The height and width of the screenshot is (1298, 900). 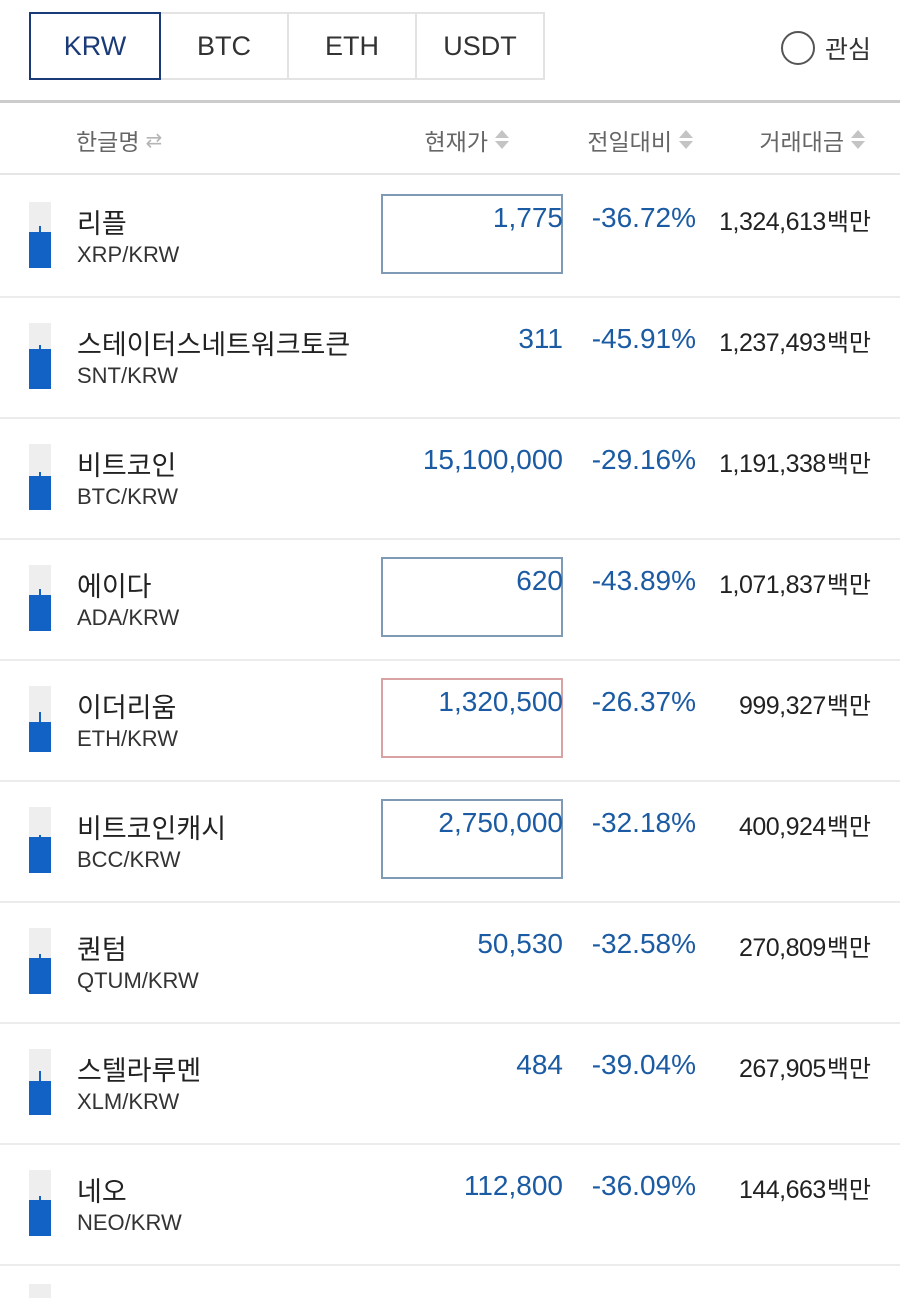 What do you see at coordinates (108, 143) in the screenshot?
I see `header-name-label: 한글명` at bounding box center [108, 143].